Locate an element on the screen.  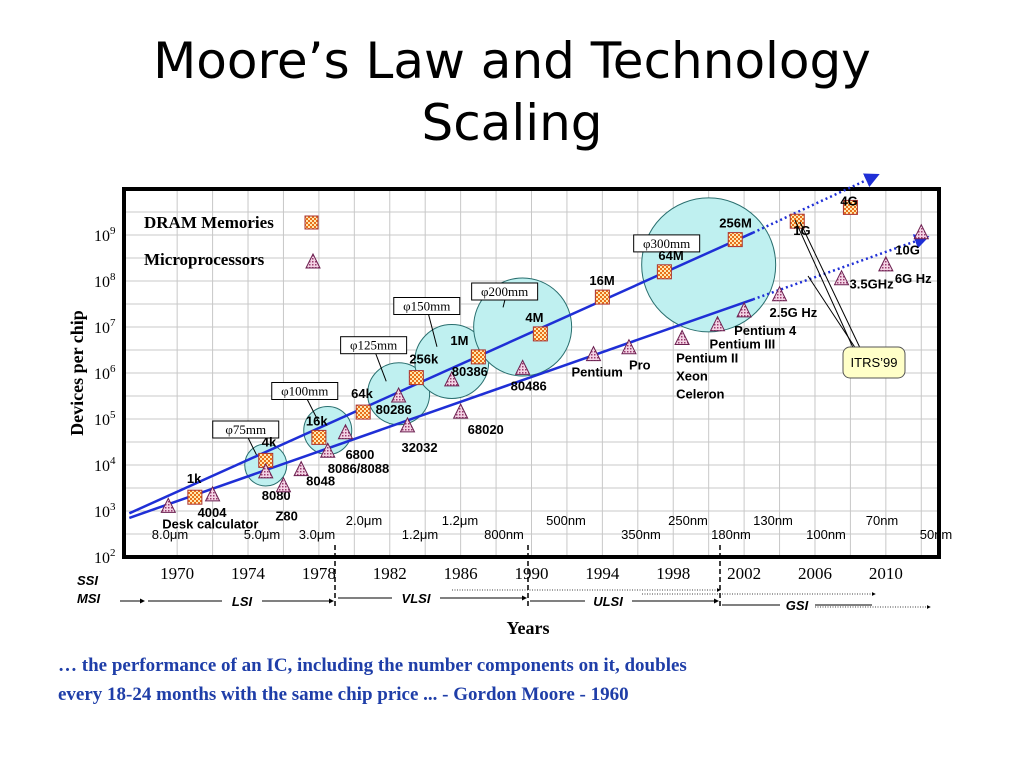
microprocessor-label: 32032 is located at coordinates (419, 447).